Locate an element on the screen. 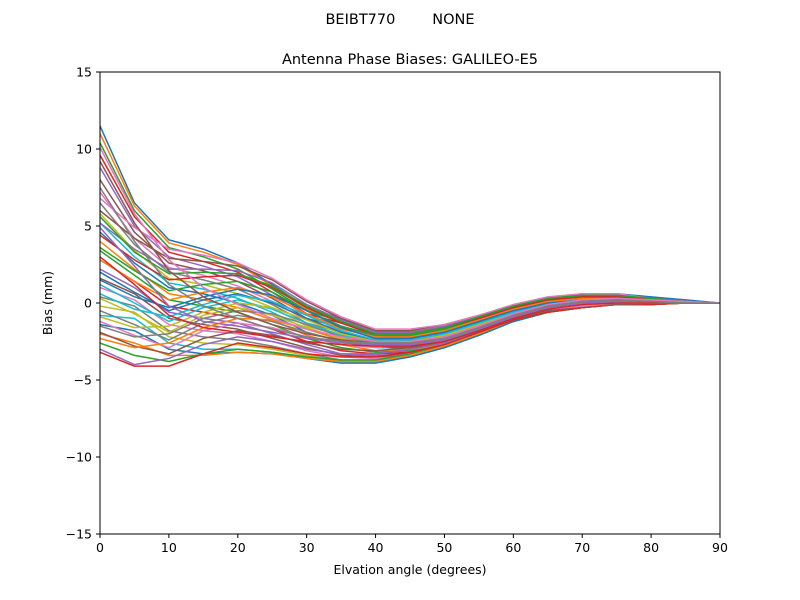  x-tick-label: 50 is located at coordinates (444, 547).